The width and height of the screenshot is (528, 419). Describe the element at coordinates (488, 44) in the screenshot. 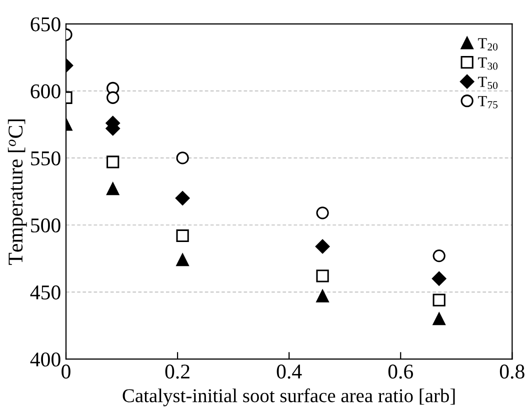

I see `legend-label: T$_{20}$` at that location.